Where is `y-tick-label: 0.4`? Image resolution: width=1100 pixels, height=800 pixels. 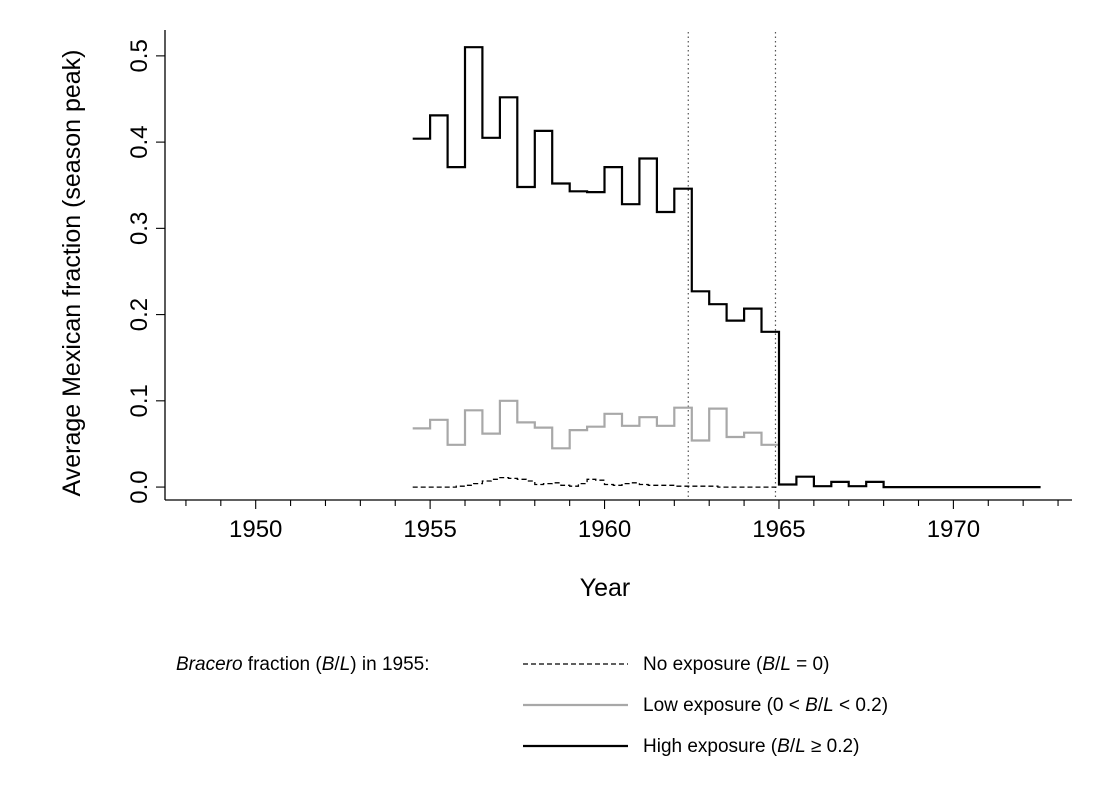 y-tick-label: 0.4 is located at coordinates (139, 141).